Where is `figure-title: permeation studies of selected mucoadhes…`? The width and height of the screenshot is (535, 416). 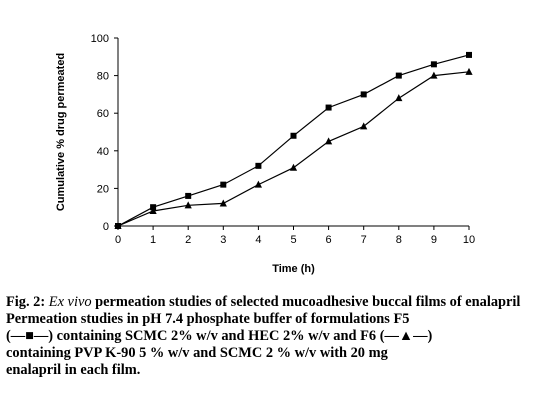
figure-title: permeation studies of selected mucoadhes… is located at coordinates (308, 302).